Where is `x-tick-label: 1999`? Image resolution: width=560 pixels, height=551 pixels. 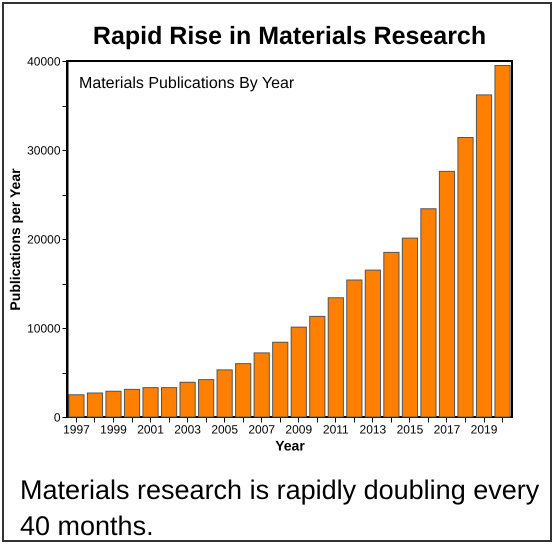
x-tick-label: 1999 is located at coordinates (114, 429).